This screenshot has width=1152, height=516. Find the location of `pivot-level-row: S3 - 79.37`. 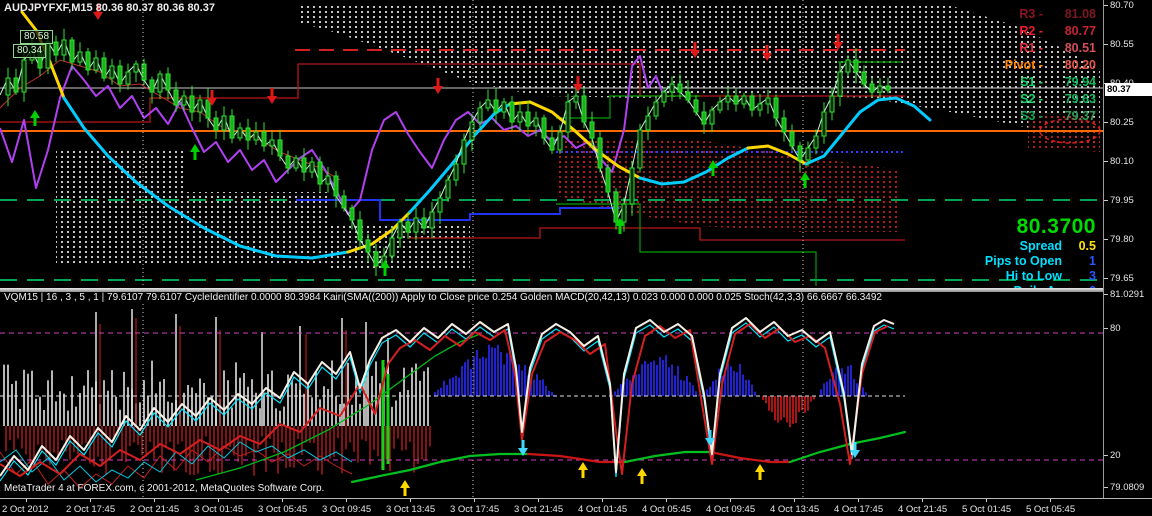

pivot-level-row: S3 - 79.37 is located at coordinates (1050, 116).